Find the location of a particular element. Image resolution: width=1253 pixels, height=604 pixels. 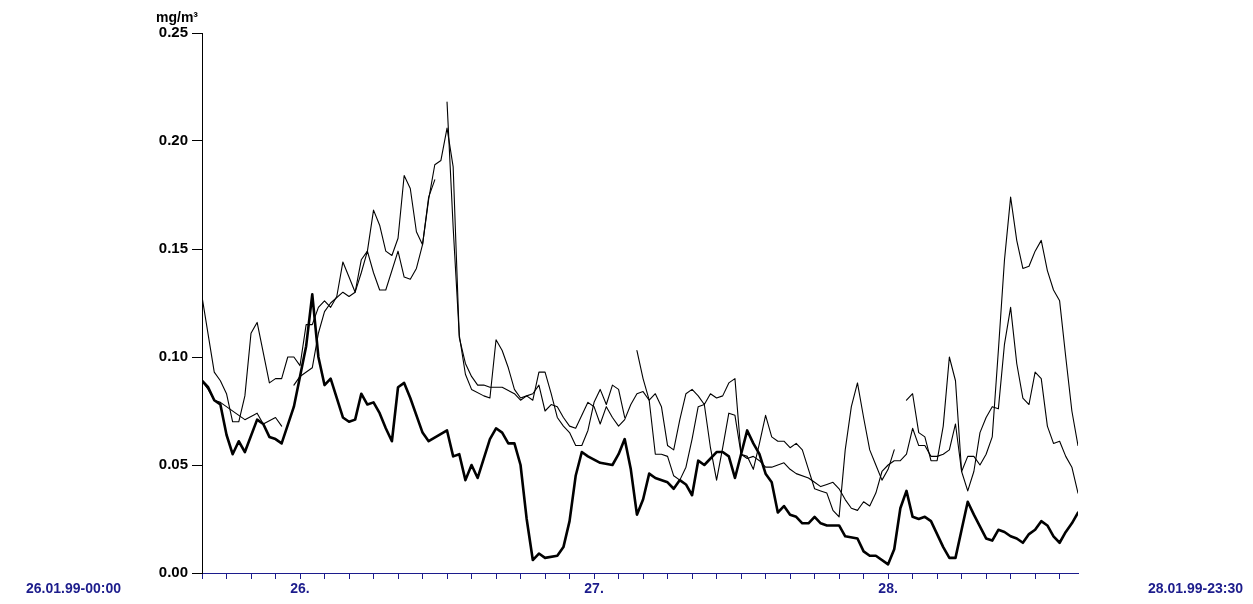

text: 26.01.99-00:00 is located at coordinates (74, 587).